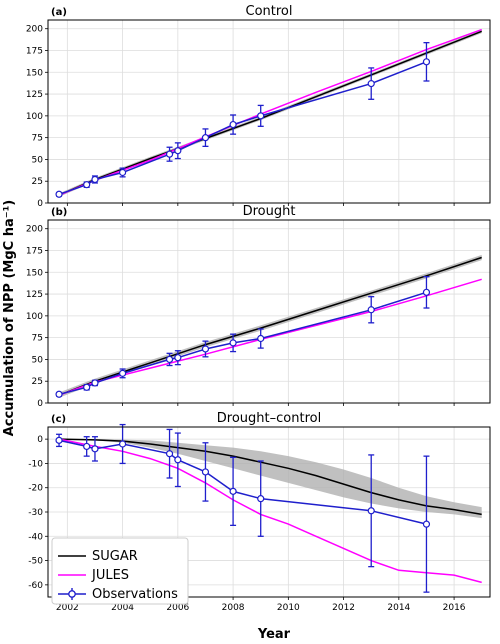 The image size is (500, 644). What do you see at coordinates (454, 608) in the screenshot?
I see `x-tick-label: 2016` at bounding box center [454, 608].